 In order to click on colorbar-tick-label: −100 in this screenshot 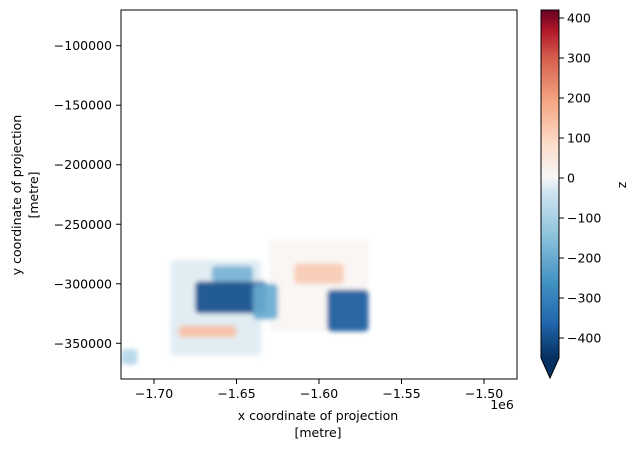, I will do `click(584, 218)`.